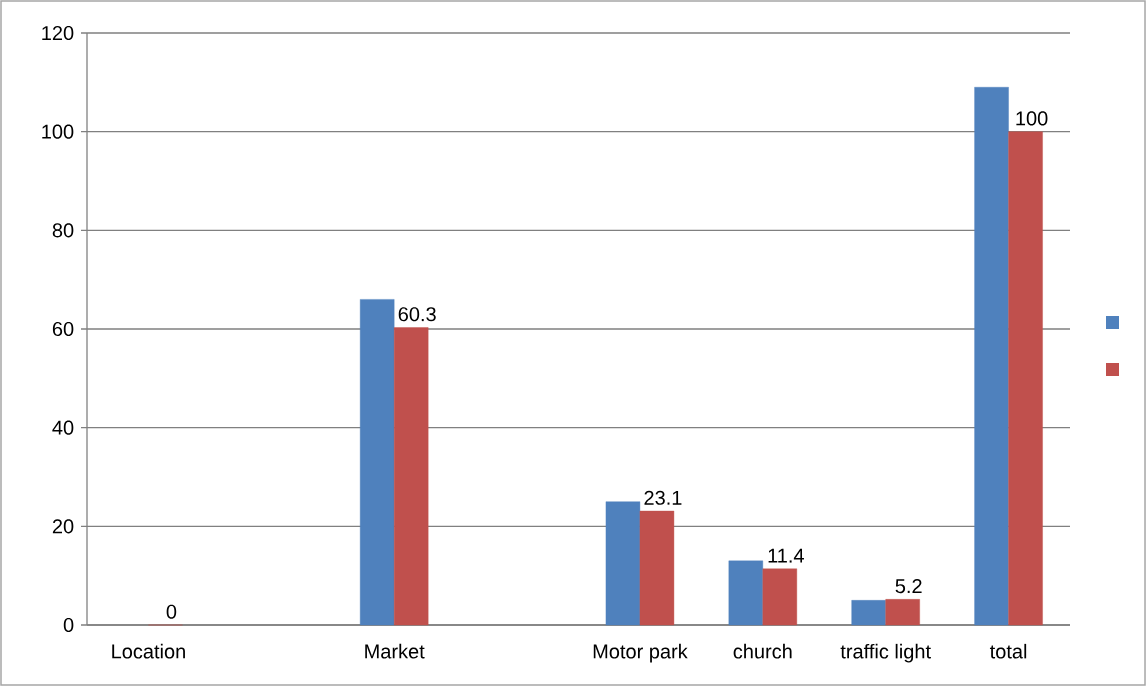 Image resolution: width=1146 pixels, height=686 pixels. What do you see at coordinates (786, 555) in the screenshot?
I see `data-label: 11.4` at bounding box center [786, 555].